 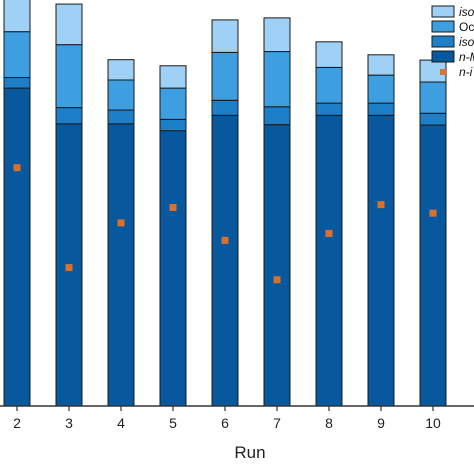 What do you see at coordinates (443, 72) in the screenshot?
I see `legend-marker` at bounding box center [443, 72].